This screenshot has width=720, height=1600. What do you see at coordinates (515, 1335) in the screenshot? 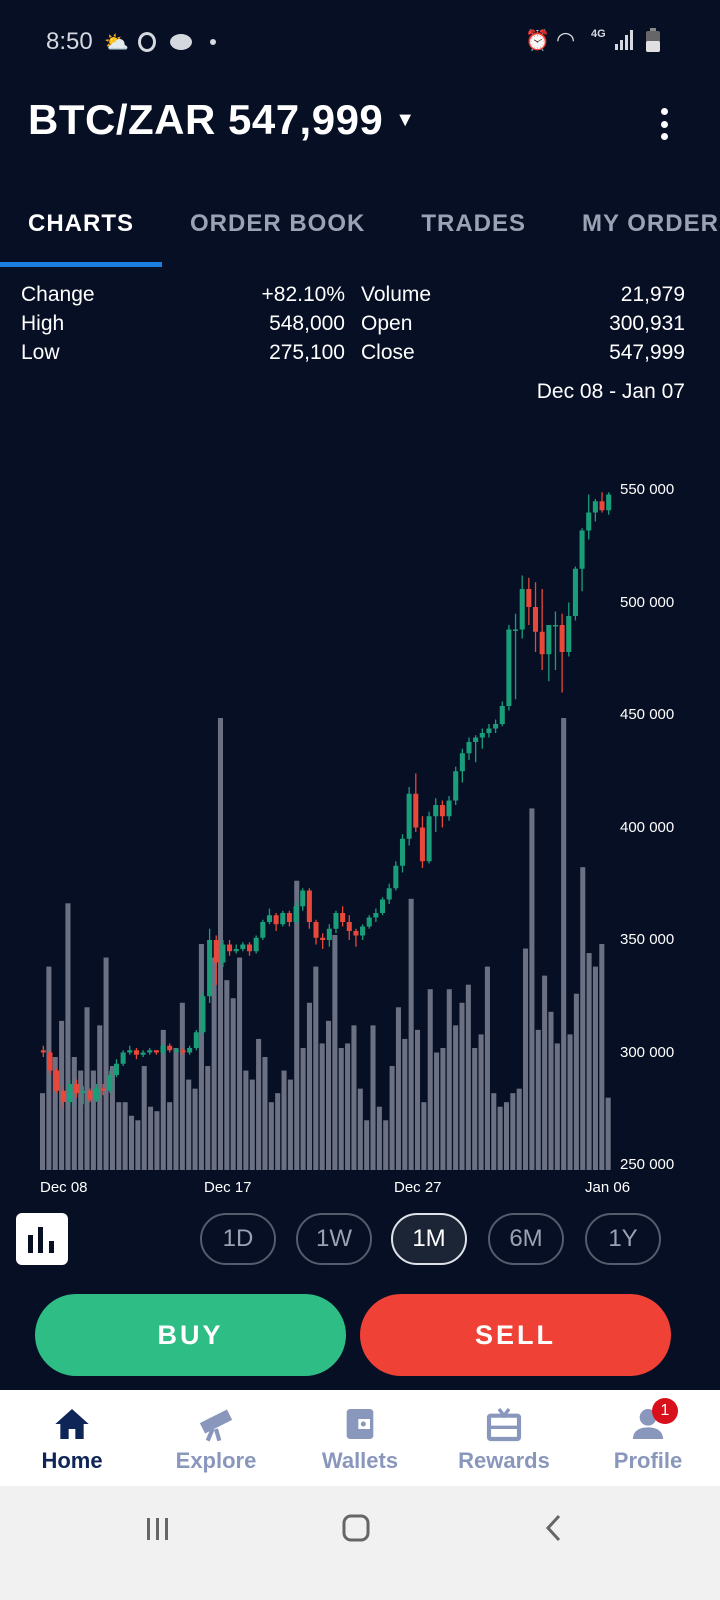
I see `sell-button: SELL` at bounding box center [515, 1335].